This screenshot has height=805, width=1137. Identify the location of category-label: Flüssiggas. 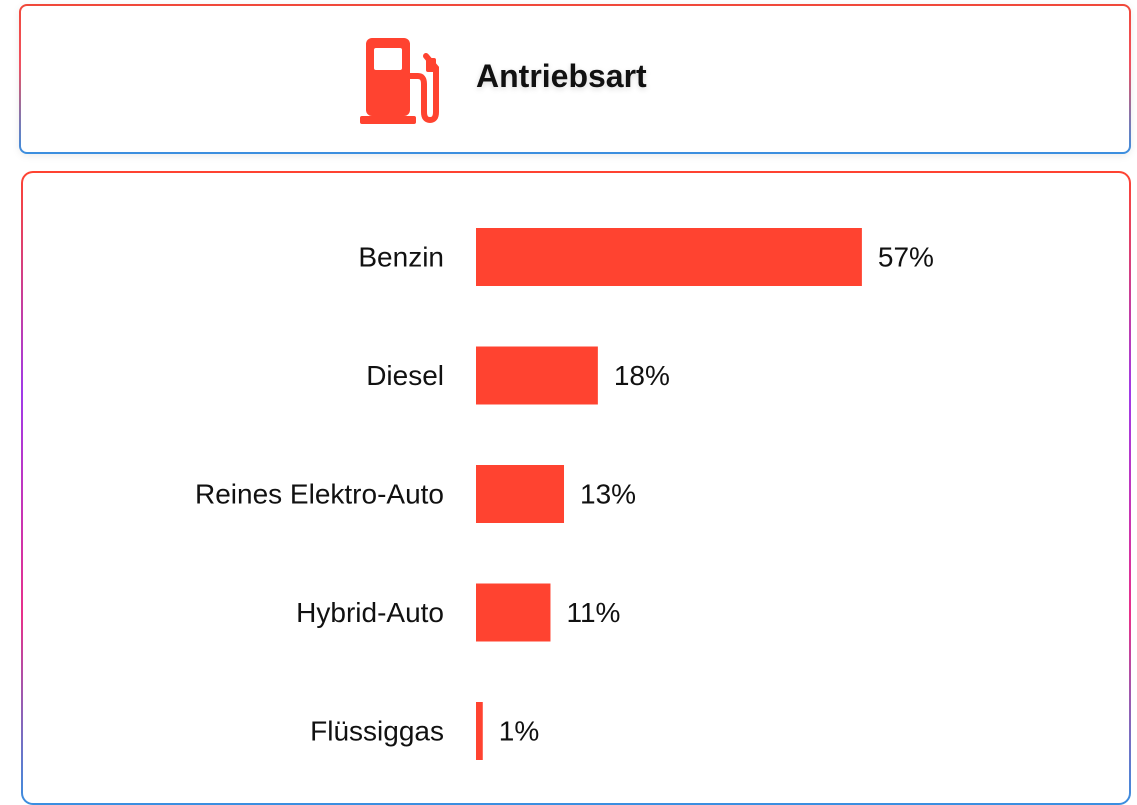
(377, 730).